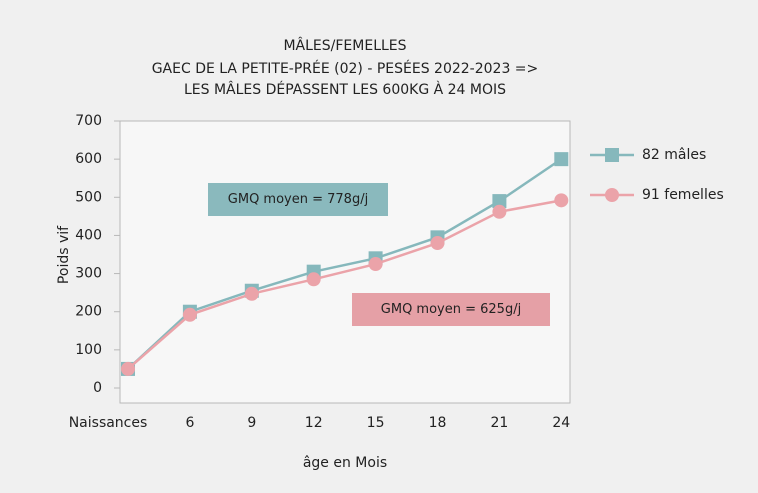  I want to click on y-axis-label: Poids vif, so click(64, 254).